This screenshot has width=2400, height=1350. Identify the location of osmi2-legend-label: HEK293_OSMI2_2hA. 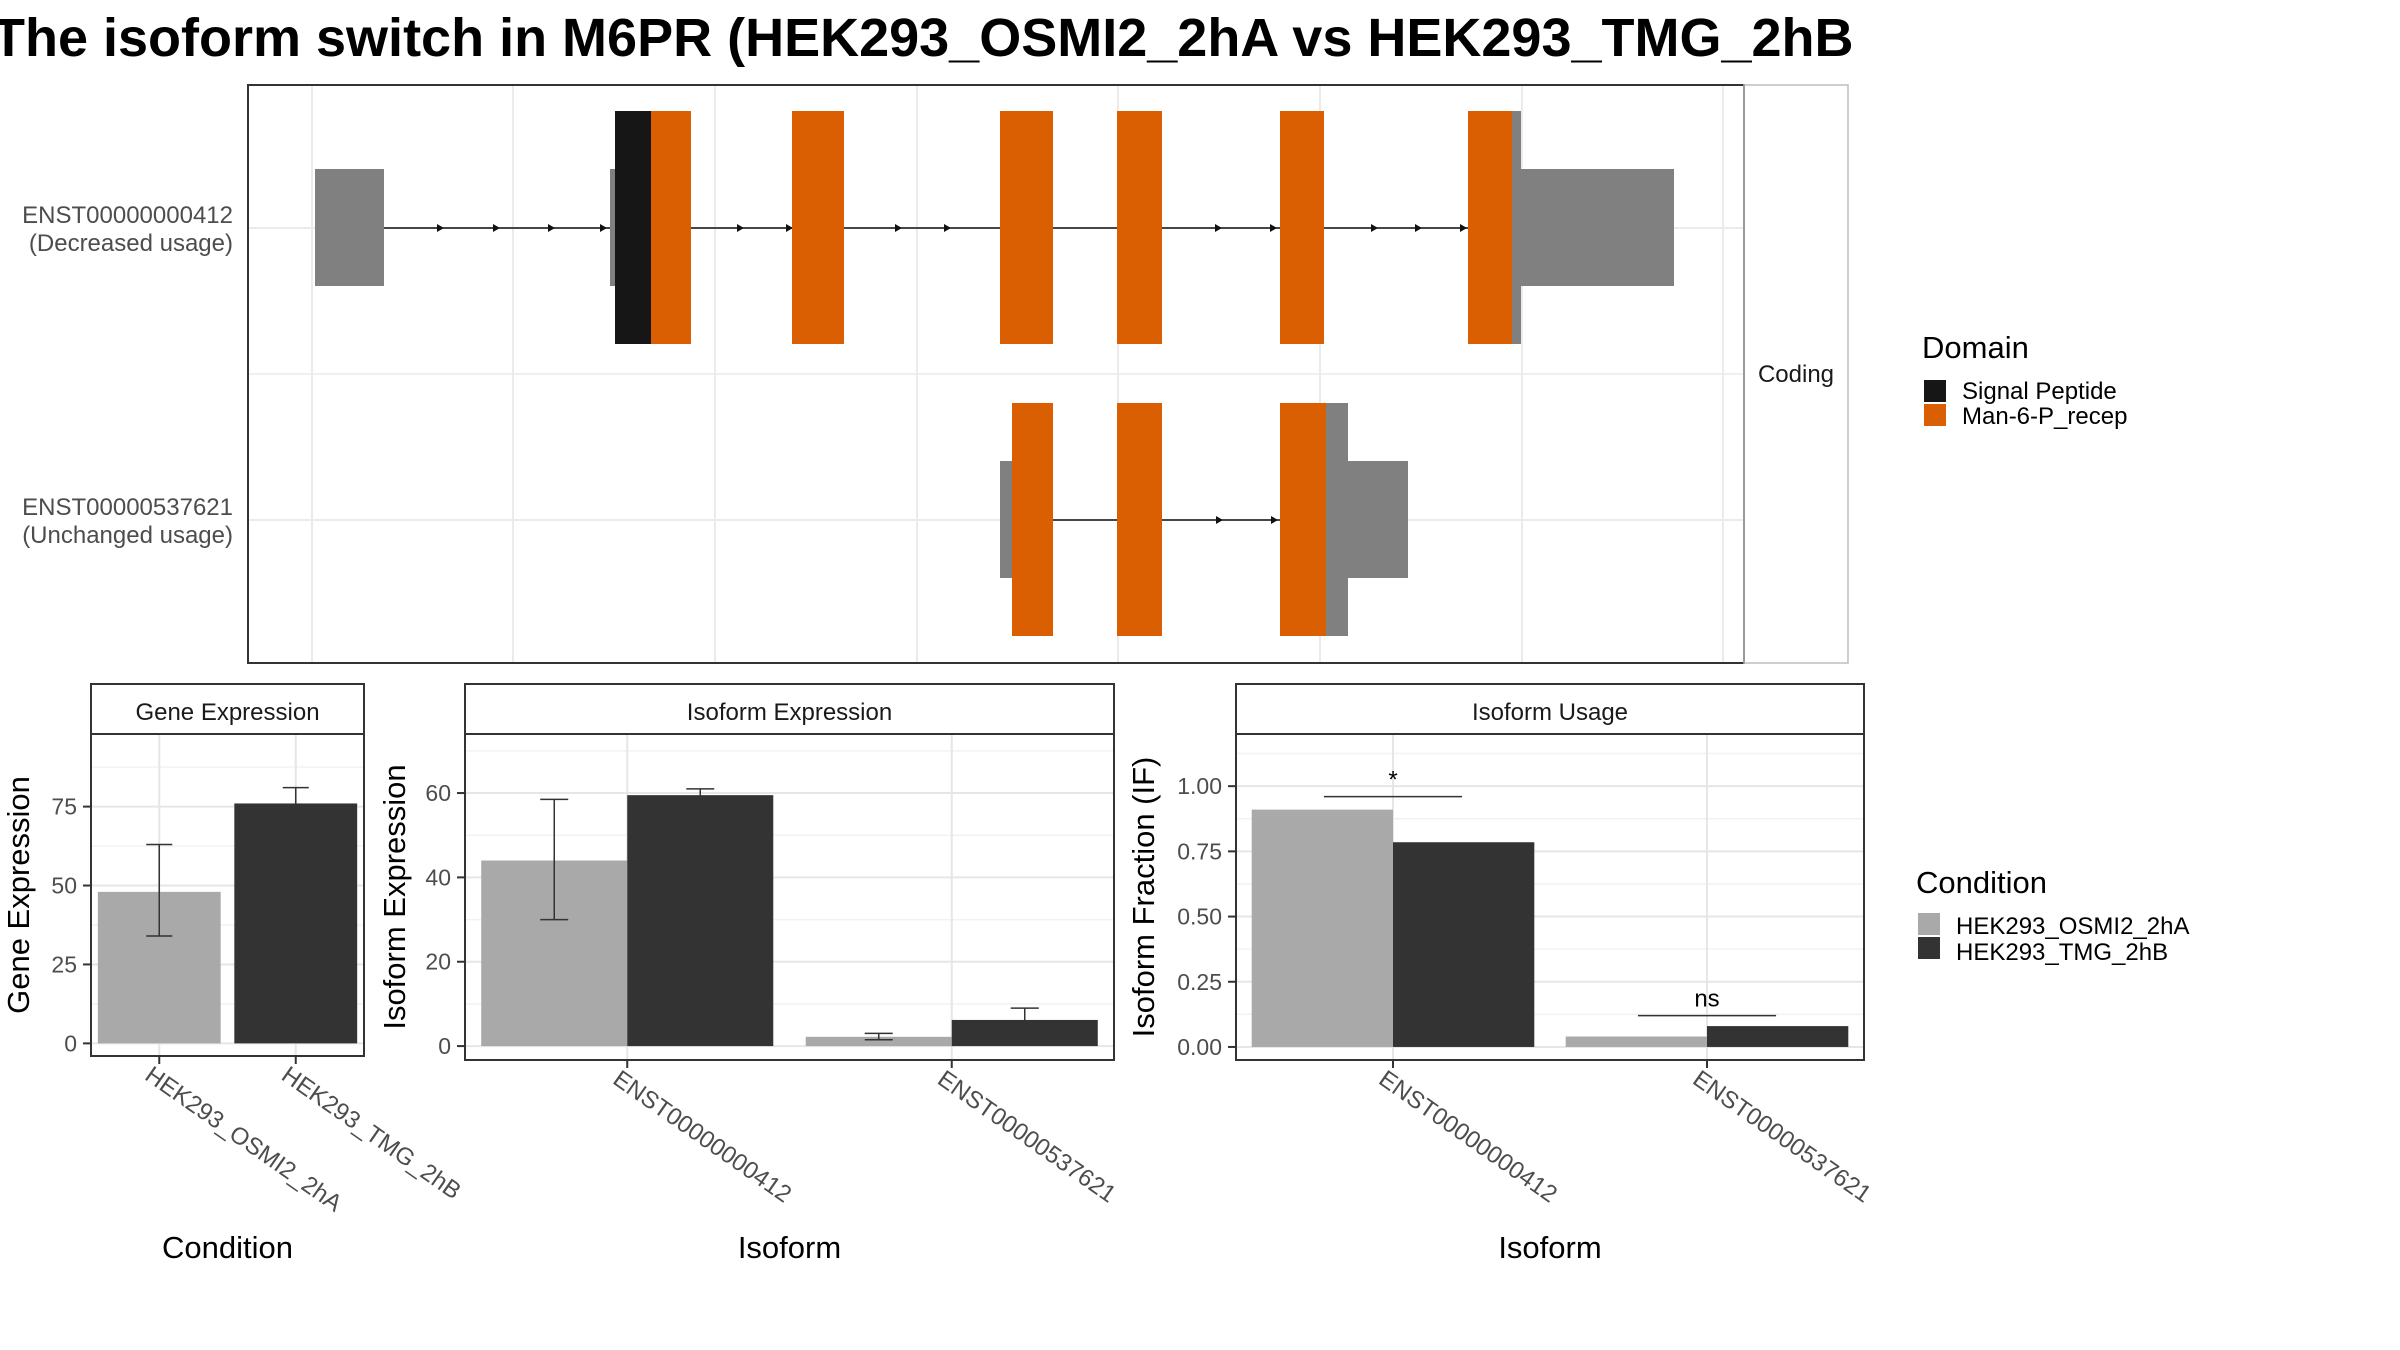
(2072, 926).